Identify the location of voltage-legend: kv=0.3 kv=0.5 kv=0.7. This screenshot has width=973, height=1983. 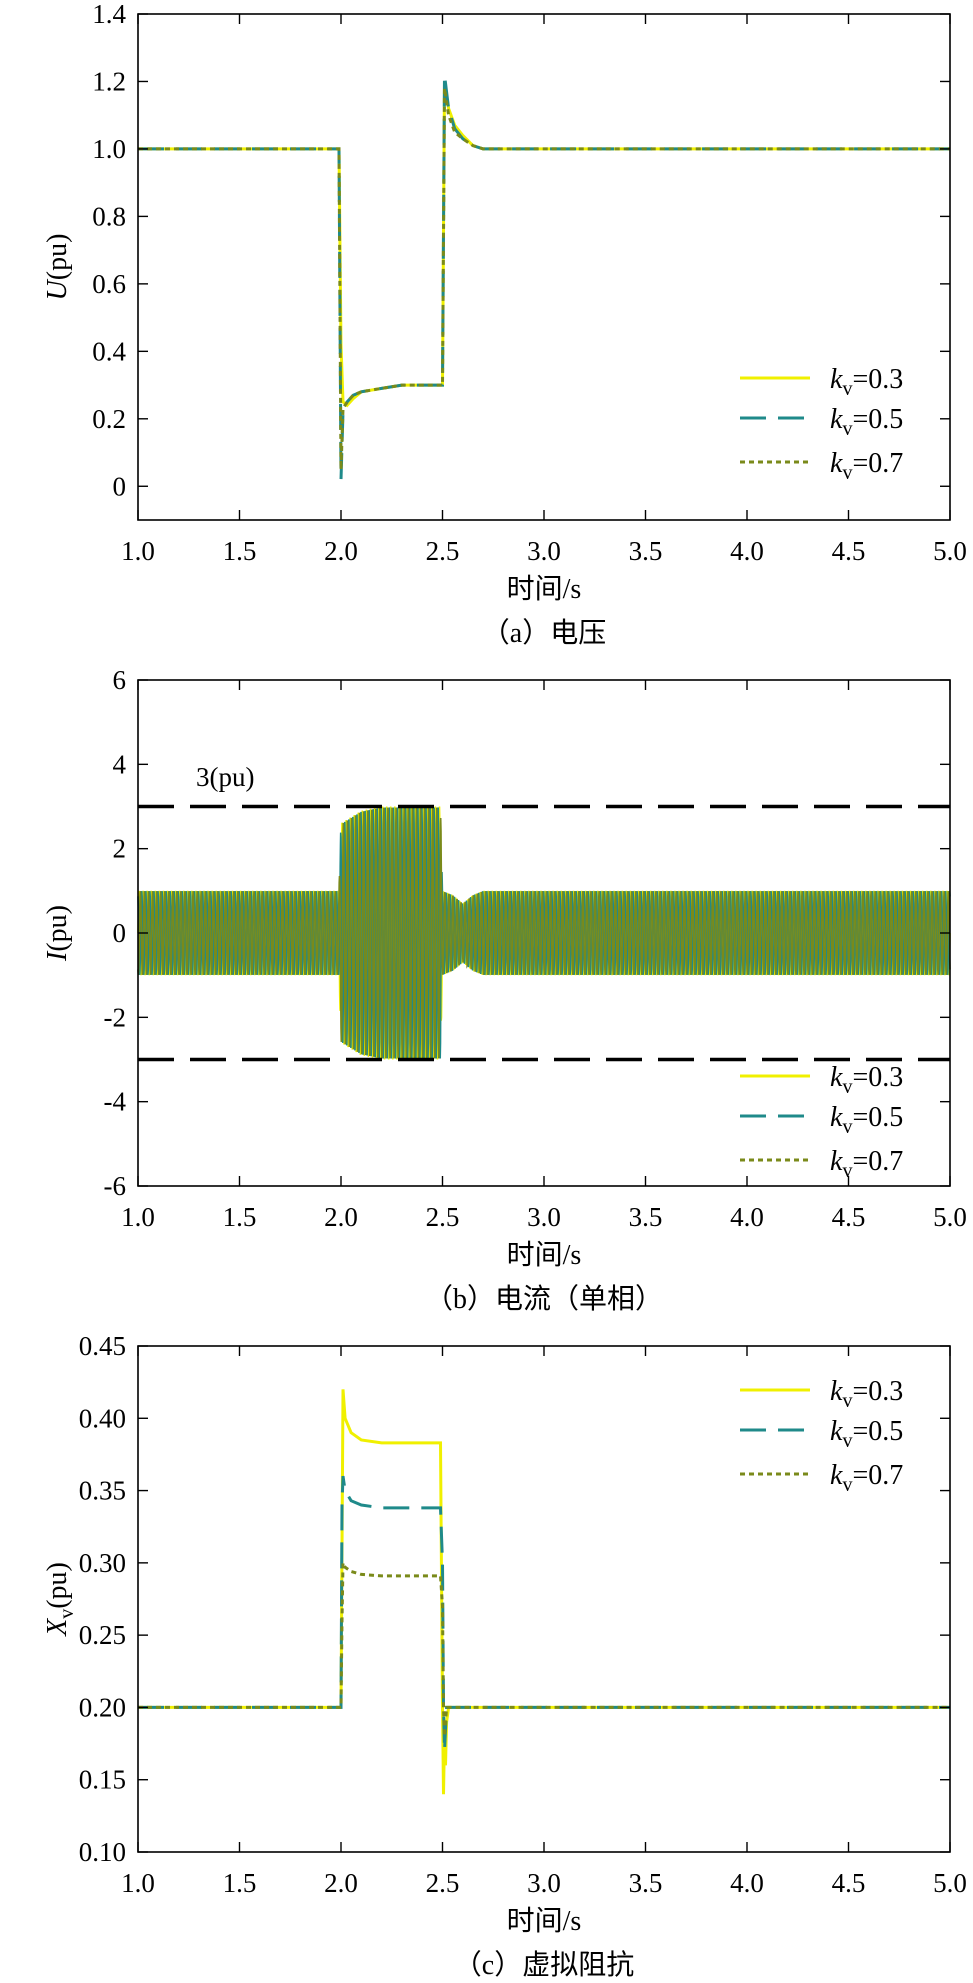
(821, 424).